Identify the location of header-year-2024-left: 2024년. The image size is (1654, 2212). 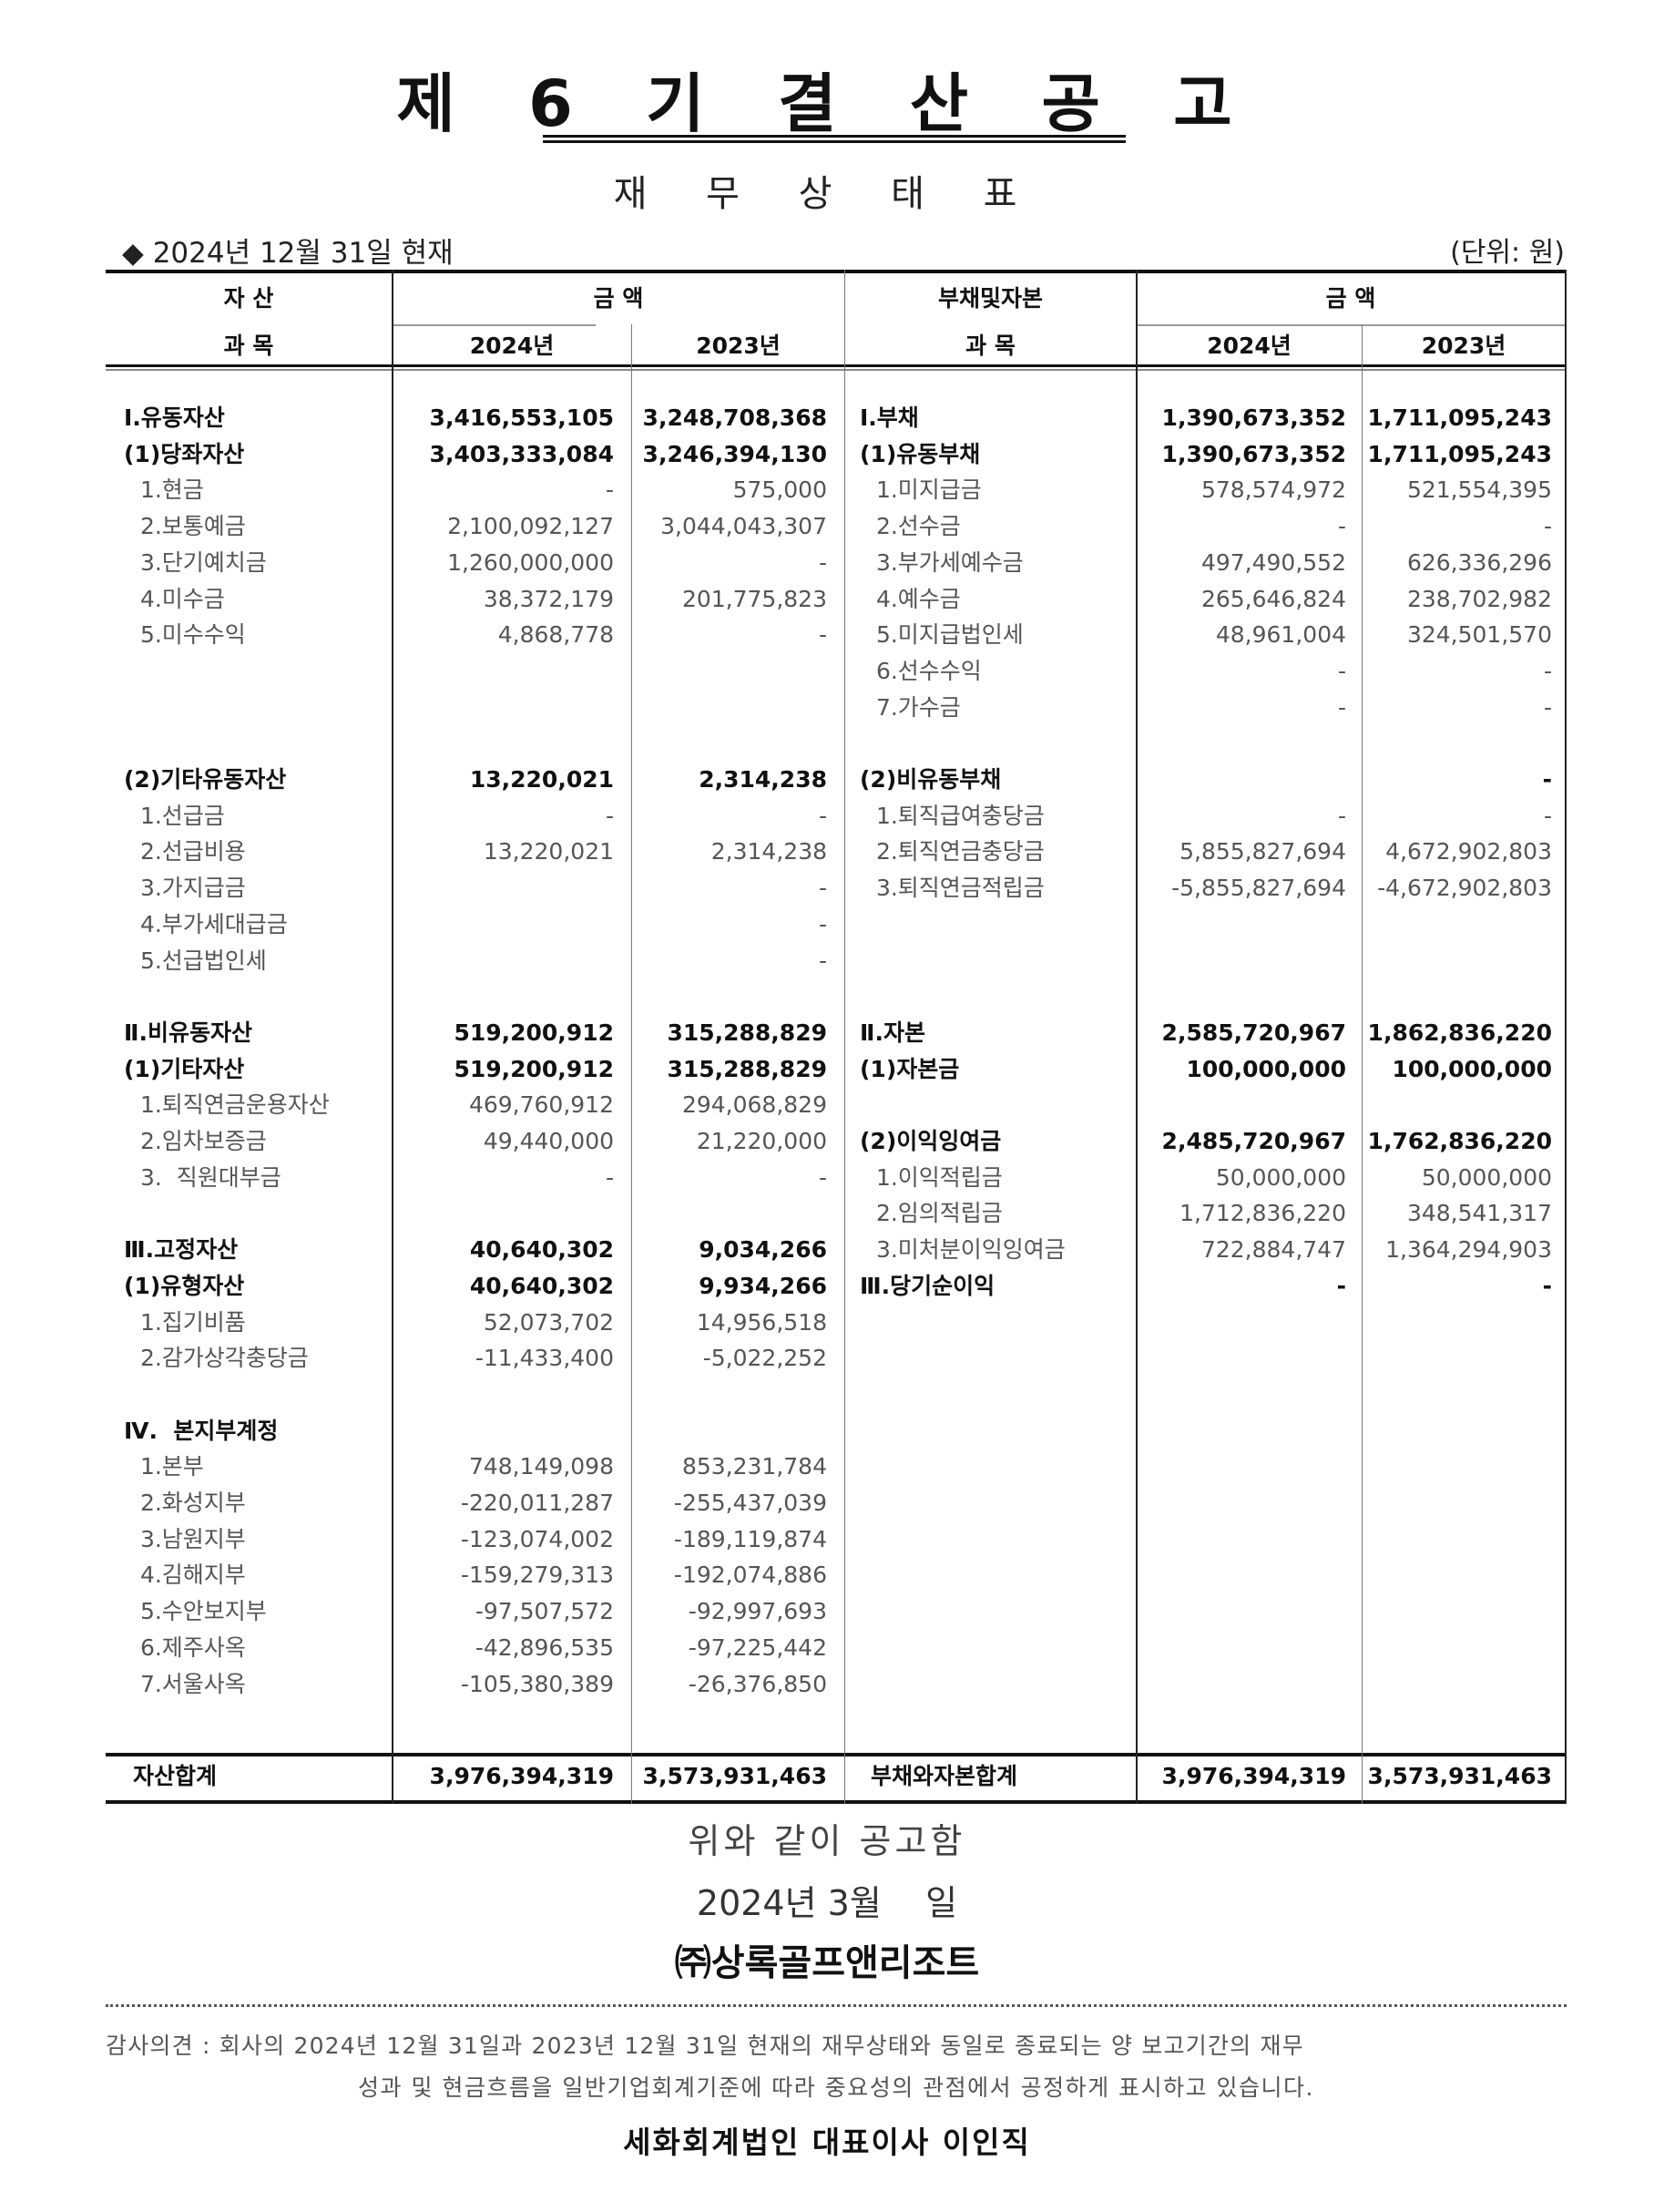
(512, 346).